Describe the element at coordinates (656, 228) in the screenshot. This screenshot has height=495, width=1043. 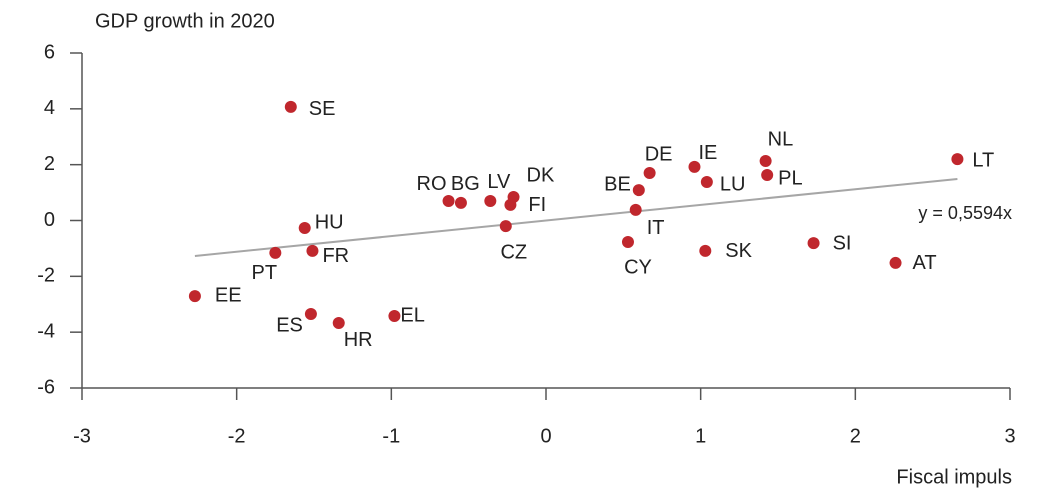
I see `point-label: IT` at that location.